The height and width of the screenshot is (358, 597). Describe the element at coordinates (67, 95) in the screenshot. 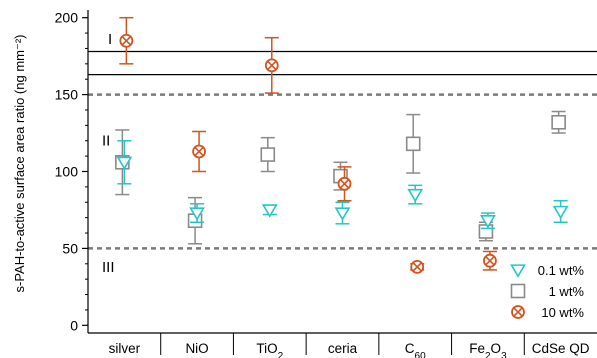

I see `y-tick-label-150: 150` at that location.